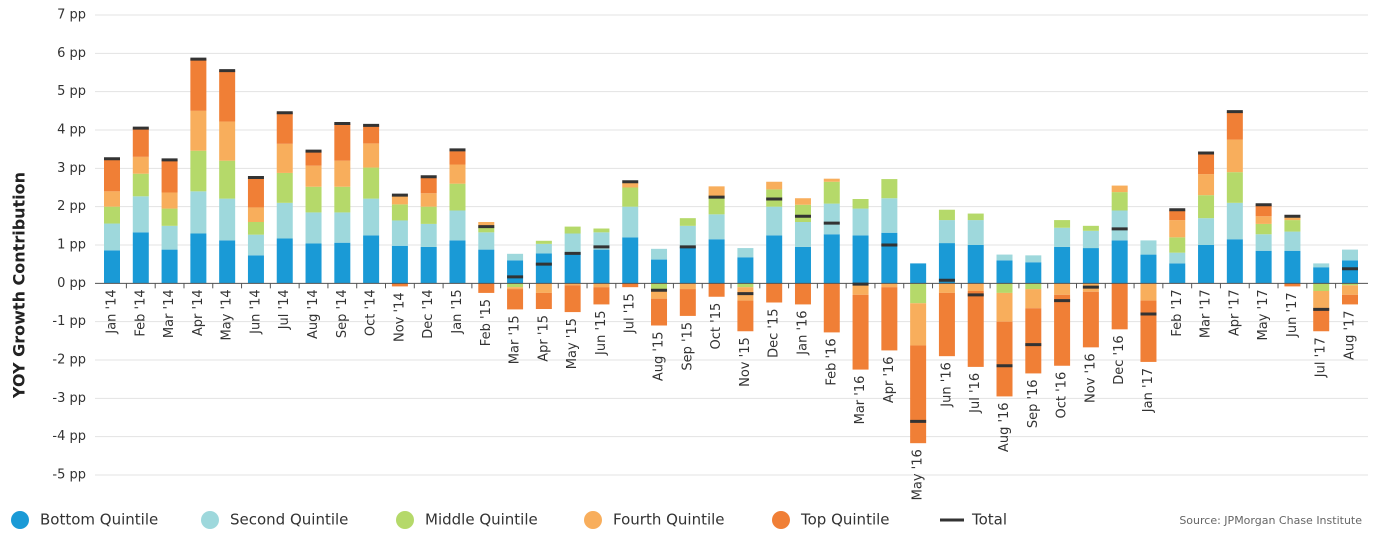 Image resolution: width=1373 pixels, height=537 pixels. What do you see at coordinates (71, 245) in the screenshot?
I see `y-tick-label: 1 pp` at bounding box center [71, 245].